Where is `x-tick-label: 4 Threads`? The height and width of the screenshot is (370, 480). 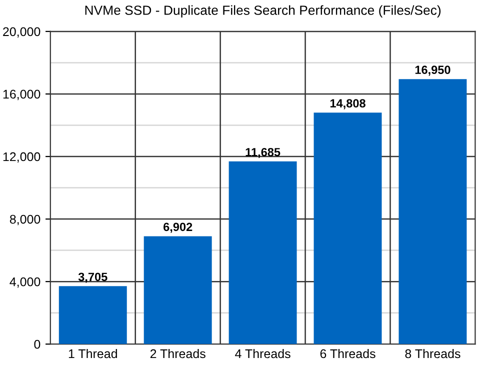 x-tick-label: 4 Threads is located at coordinates (262, 353).